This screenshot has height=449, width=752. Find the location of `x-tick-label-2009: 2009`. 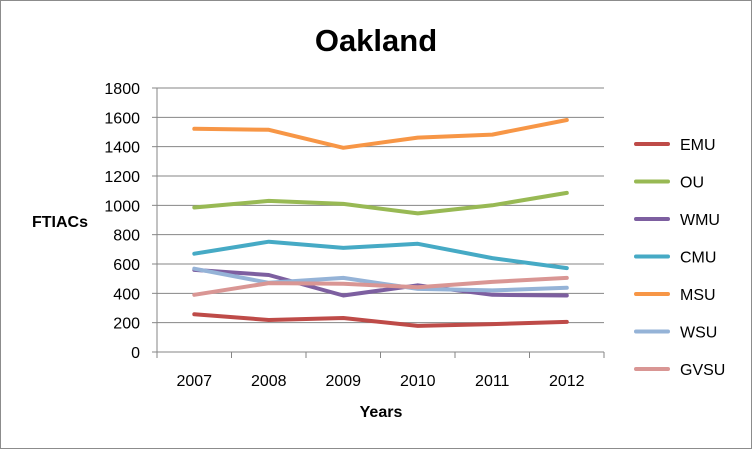

x-tick-label-2009: 2009 is located at coordinates (343, 381).